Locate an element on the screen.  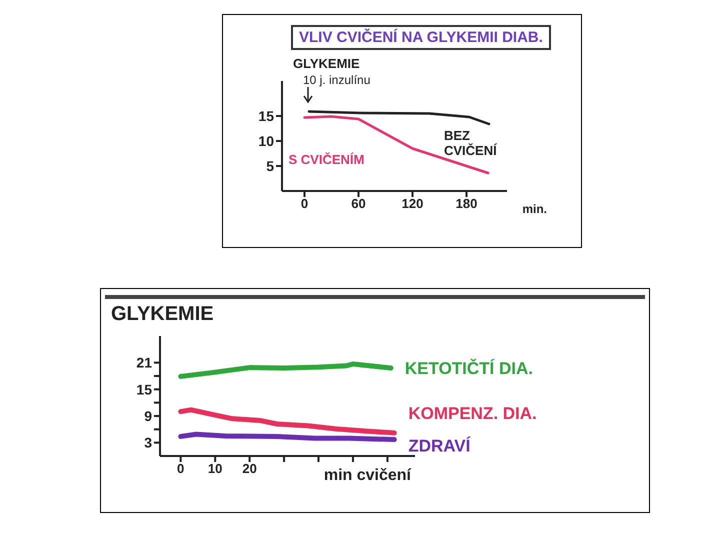
chart-title: VLIV CVIČENÍ NA GLYKEMII DIAB. is located at coordinates (421, 37).